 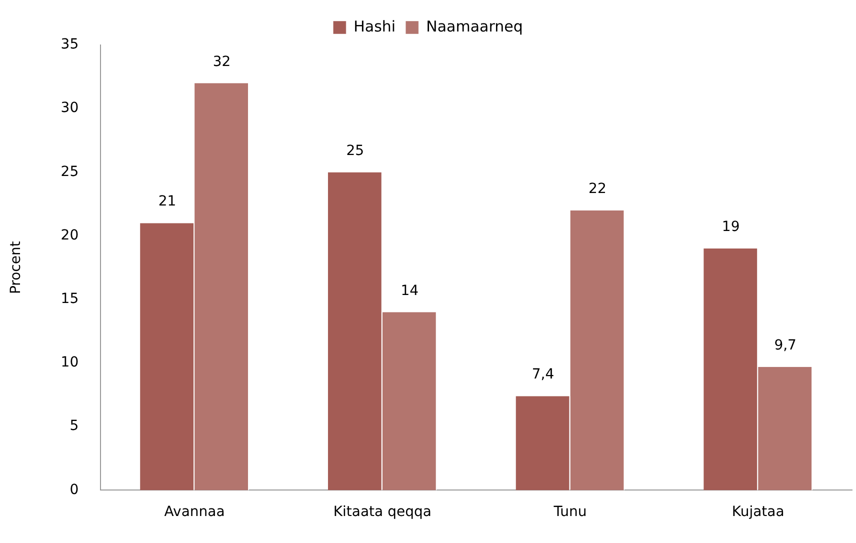 I want to click on data-label: 7,4, so click(x=543, y=374).